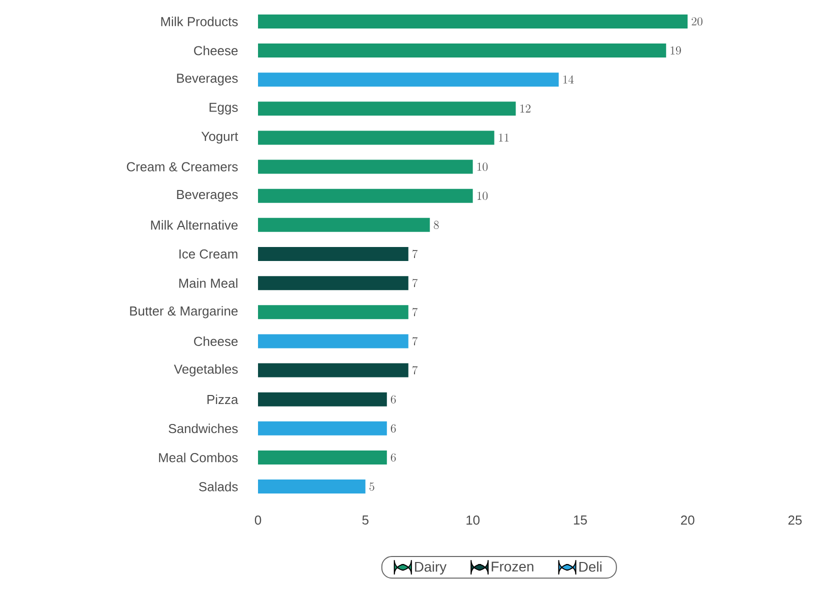  What do you see at coordinates (590, 566) in the screenshot?
I see `legend-label: Deli` at bounding box center [590, 566].